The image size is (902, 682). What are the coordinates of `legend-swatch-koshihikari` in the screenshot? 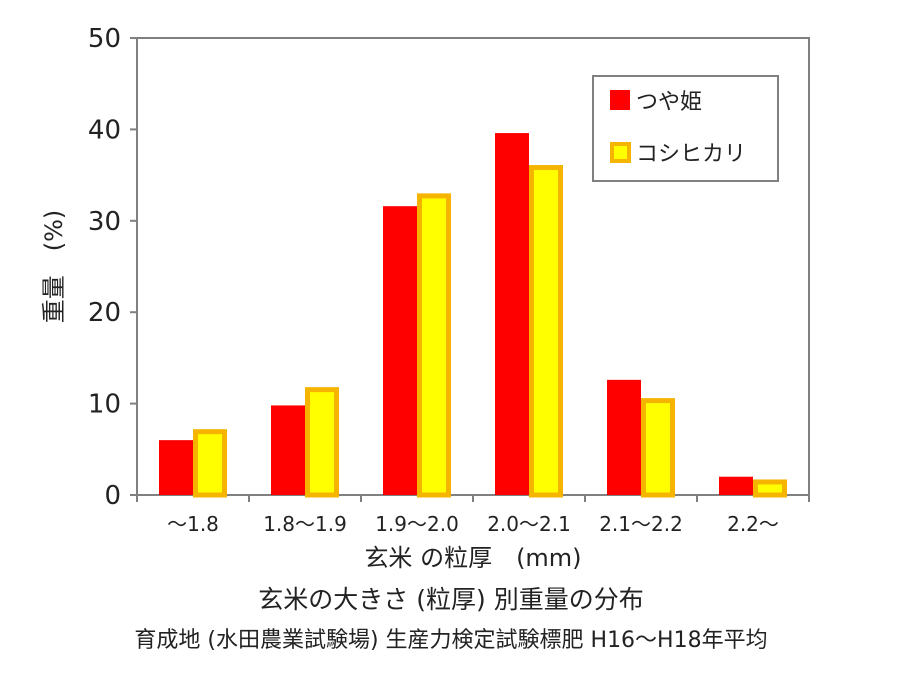 It's located at (620, 152).